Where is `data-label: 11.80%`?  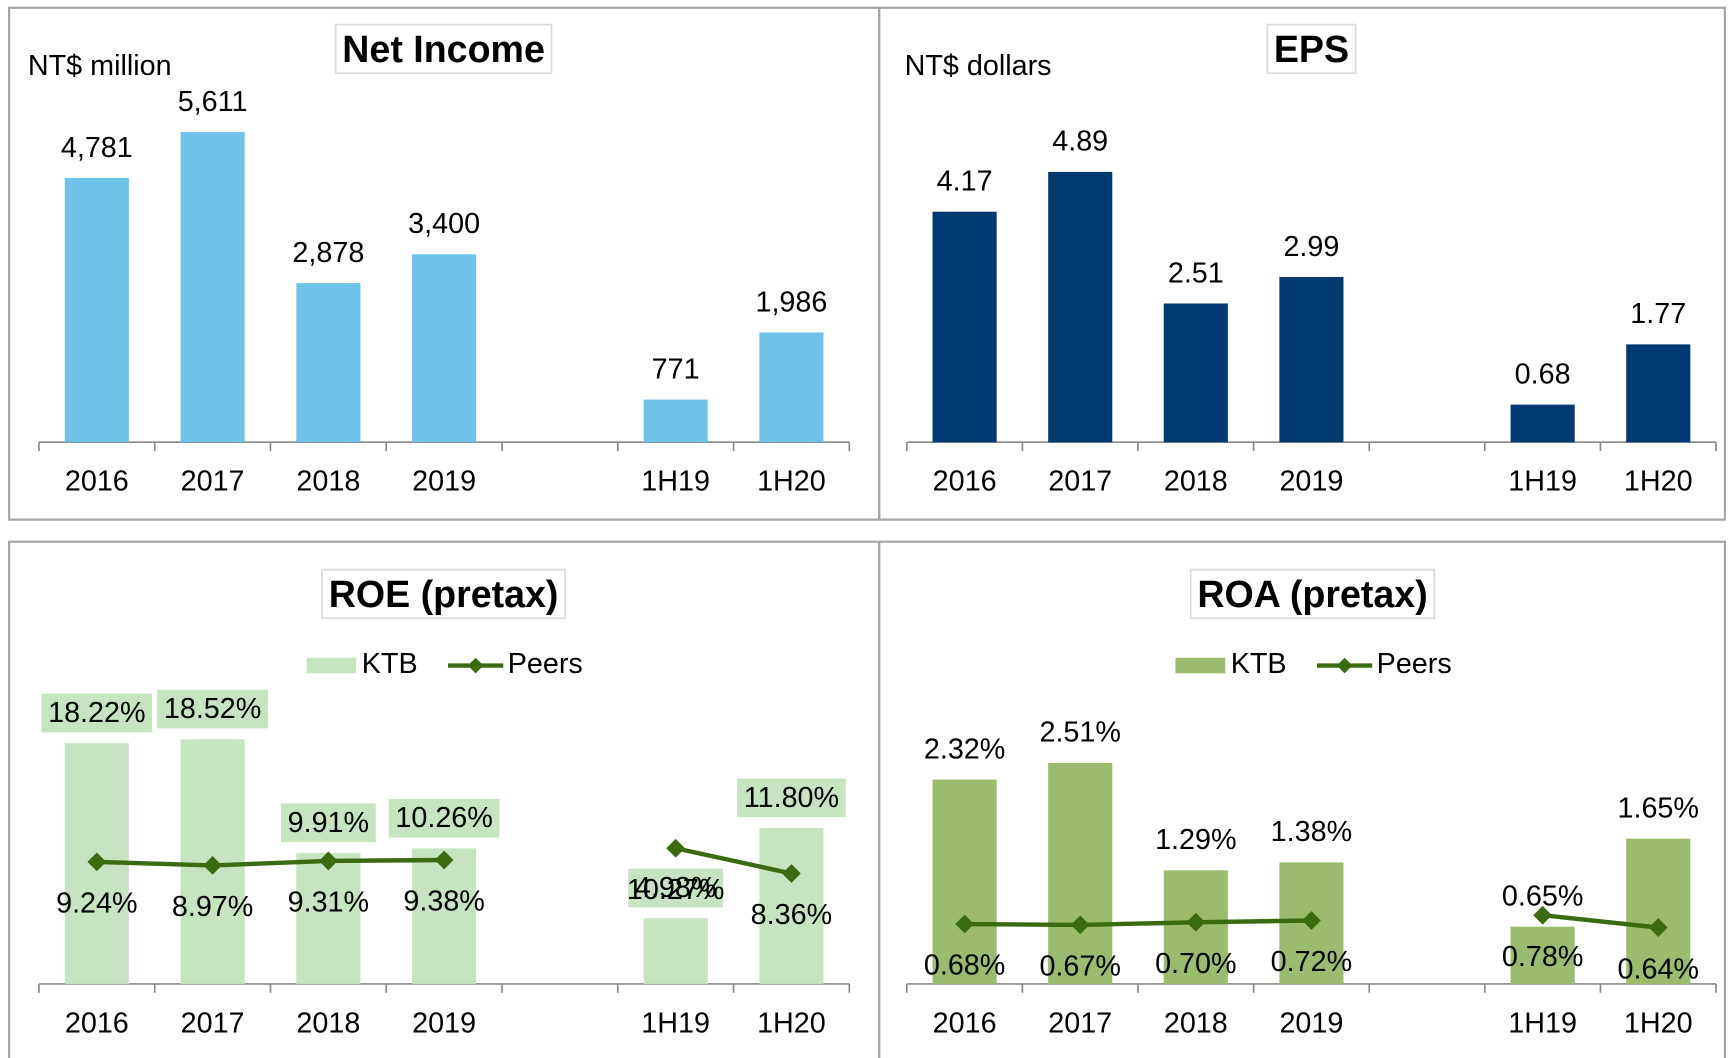 data-label: 11.80% is located at coordinates (791, 798).